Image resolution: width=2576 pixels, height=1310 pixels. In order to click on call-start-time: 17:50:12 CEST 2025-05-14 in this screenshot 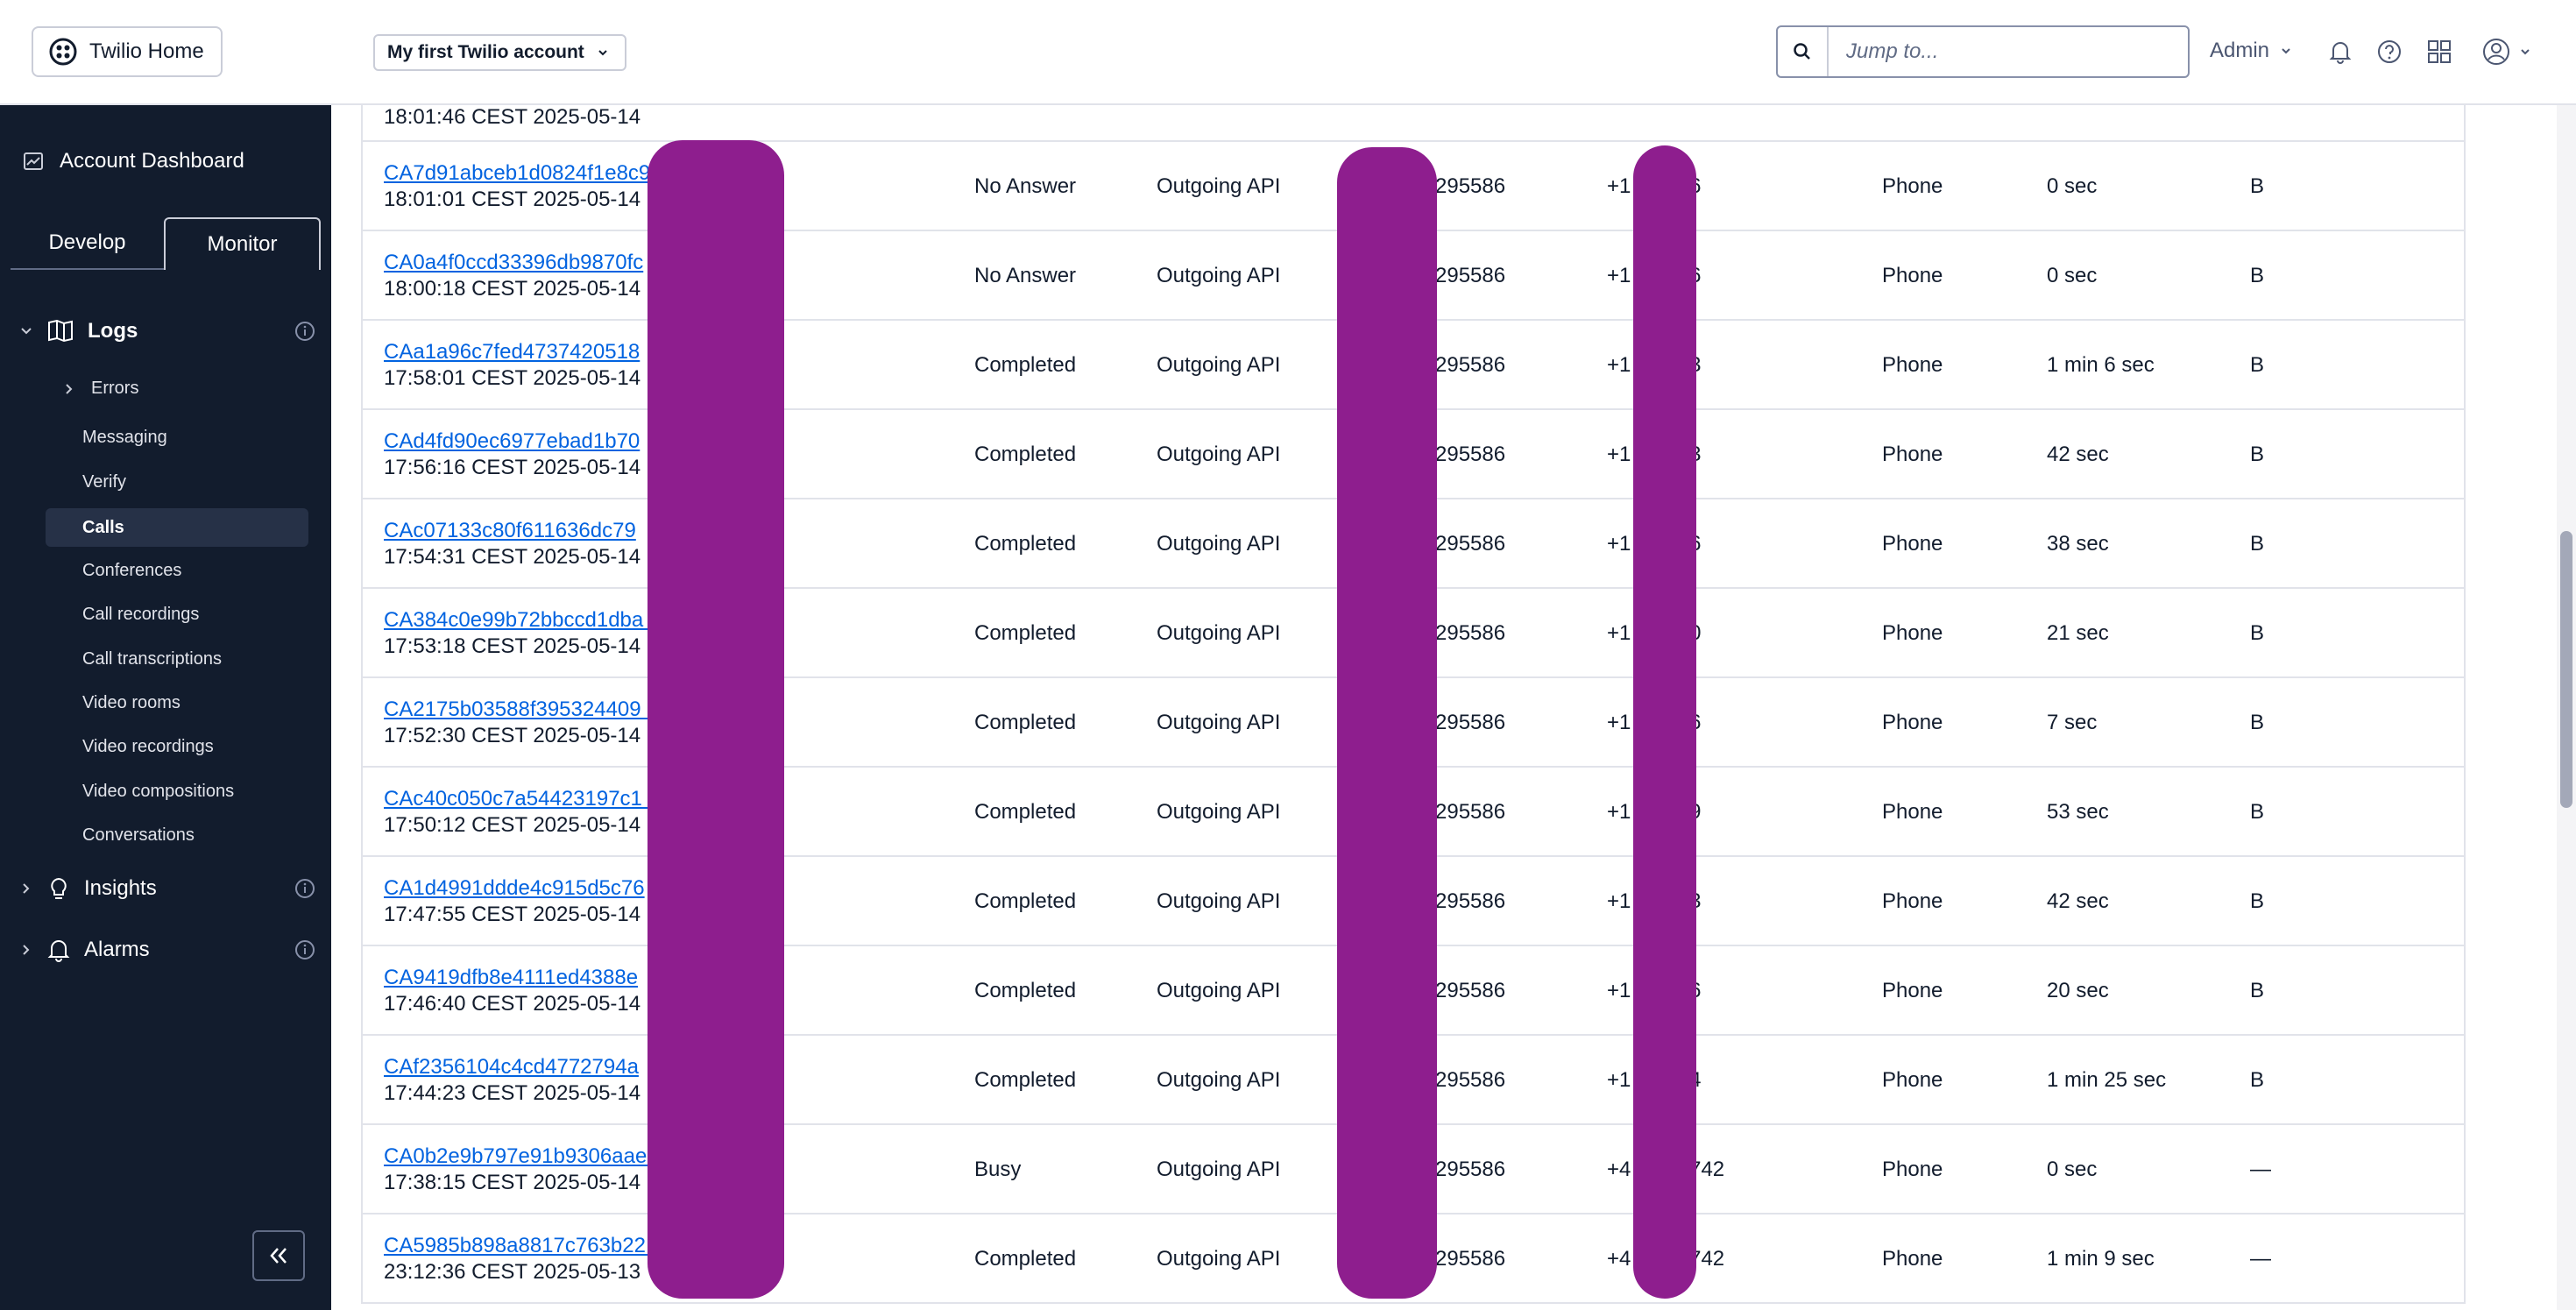, I will do `click(512, 825)`.